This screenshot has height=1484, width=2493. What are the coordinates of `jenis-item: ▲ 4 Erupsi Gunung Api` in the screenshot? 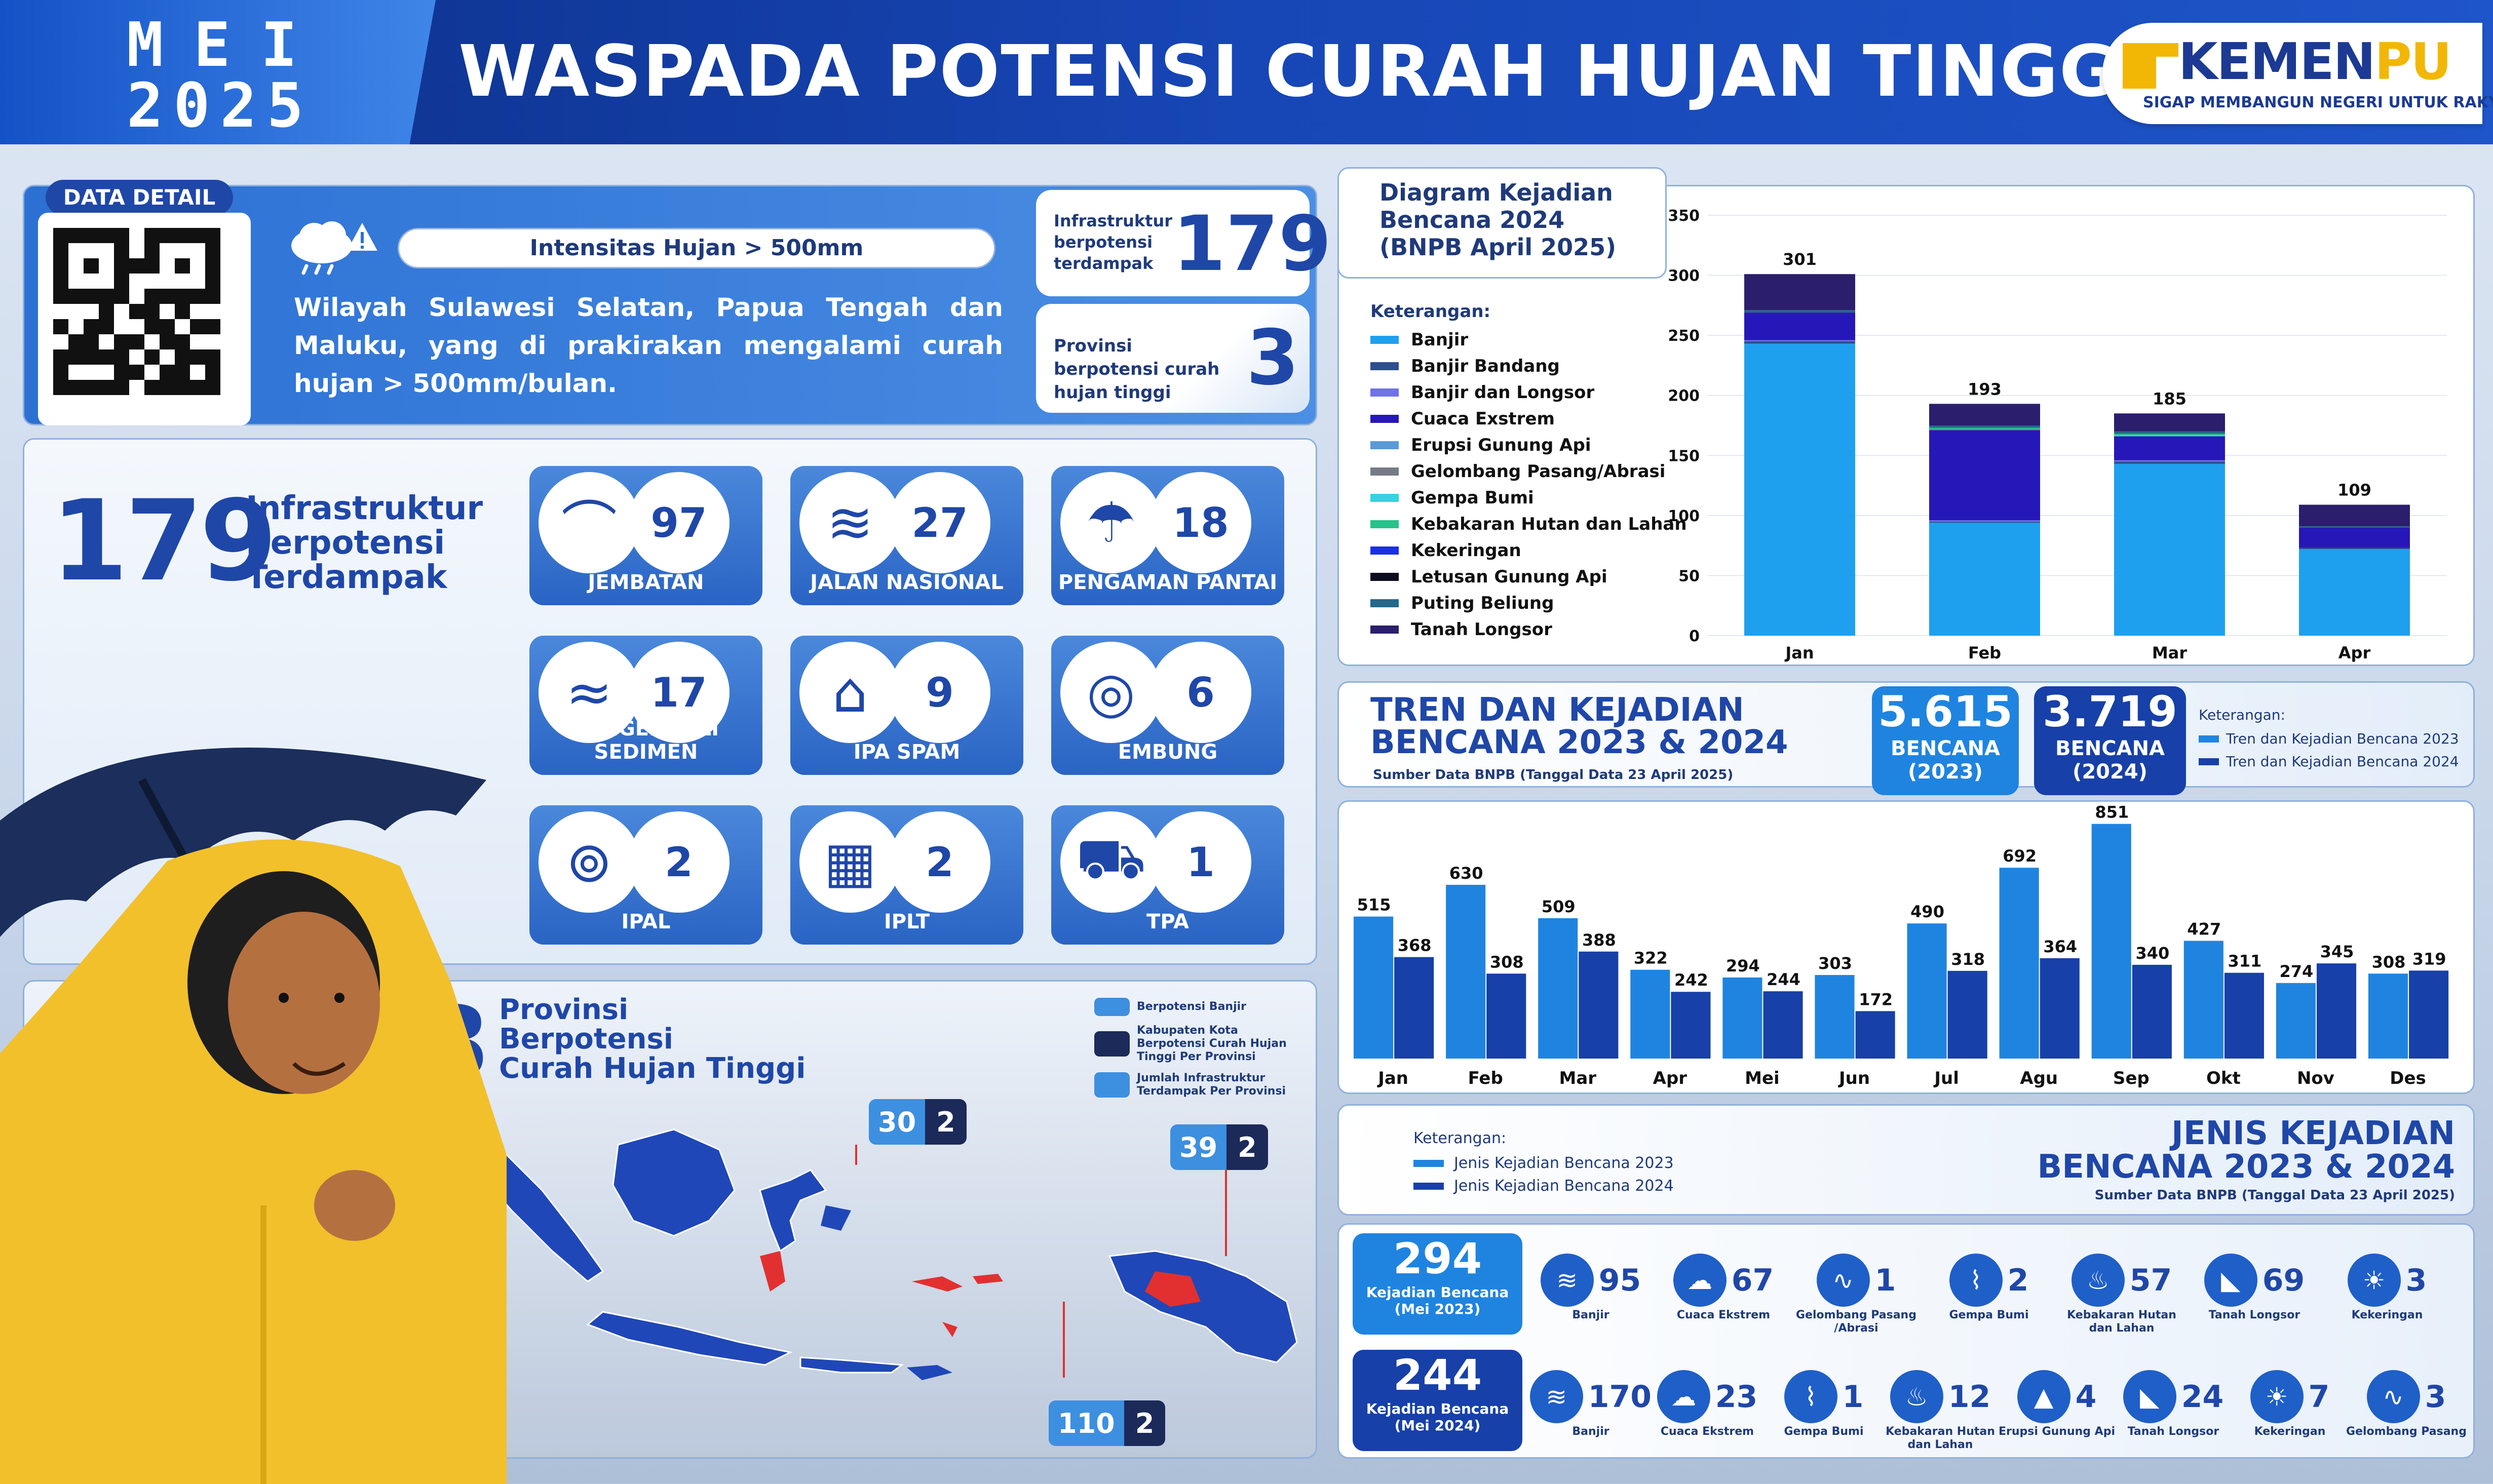 It's located at (2057, 1404).